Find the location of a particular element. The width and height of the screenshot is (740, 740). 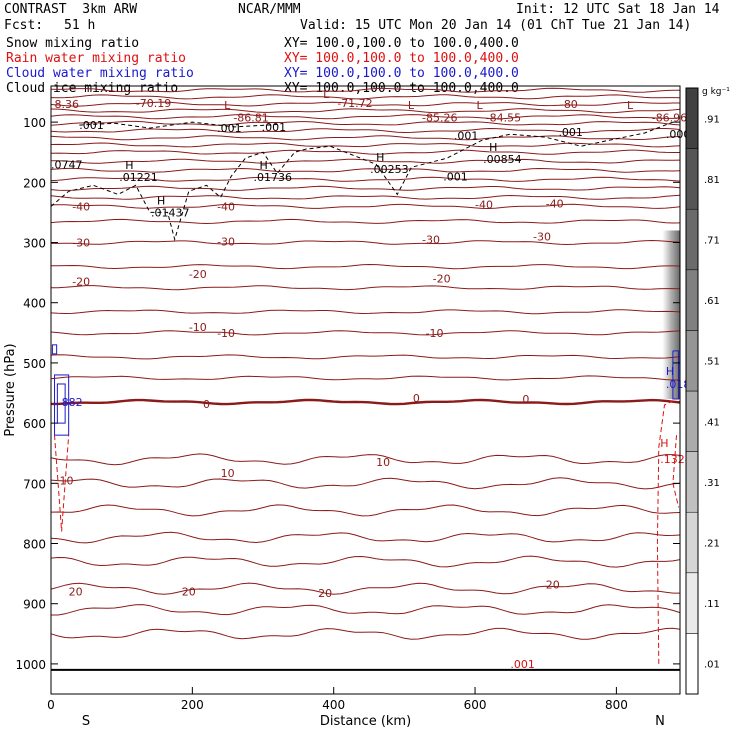

contour-label: -85.26 is located at coordinates (439, 117).